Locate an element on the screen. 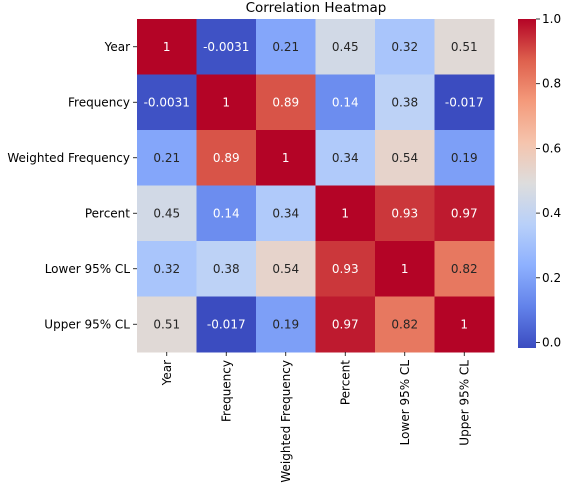 The height and width of the screenshot is (494, 565). x-tick-label: Percent is located at coordinates (345, 382).